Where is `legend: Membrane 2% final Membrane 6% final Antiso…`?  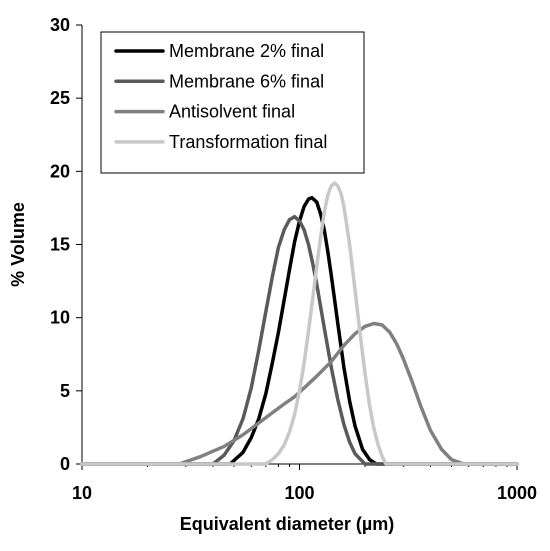 legend: Membrane 2% final Membrane 6% final Antiso… is located at coordinates (232, 102).